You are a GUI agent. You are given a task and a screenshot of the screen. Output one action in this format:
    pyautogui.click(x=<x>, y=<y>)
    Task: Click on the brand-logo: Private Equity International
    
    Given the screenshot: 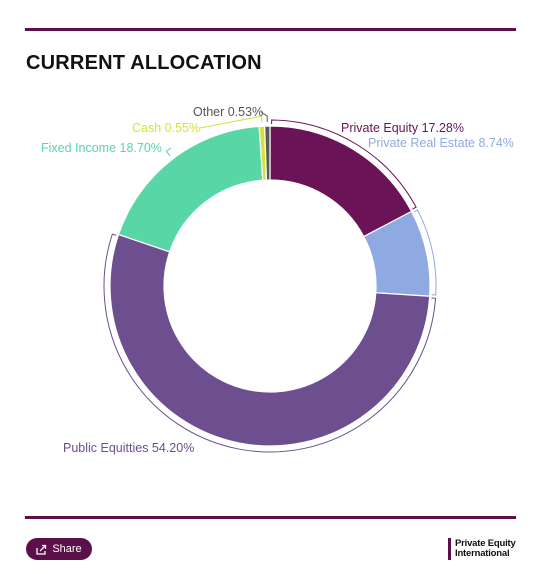 What is the action you would take?
    pyautogui.click(x=482, y=549)
    